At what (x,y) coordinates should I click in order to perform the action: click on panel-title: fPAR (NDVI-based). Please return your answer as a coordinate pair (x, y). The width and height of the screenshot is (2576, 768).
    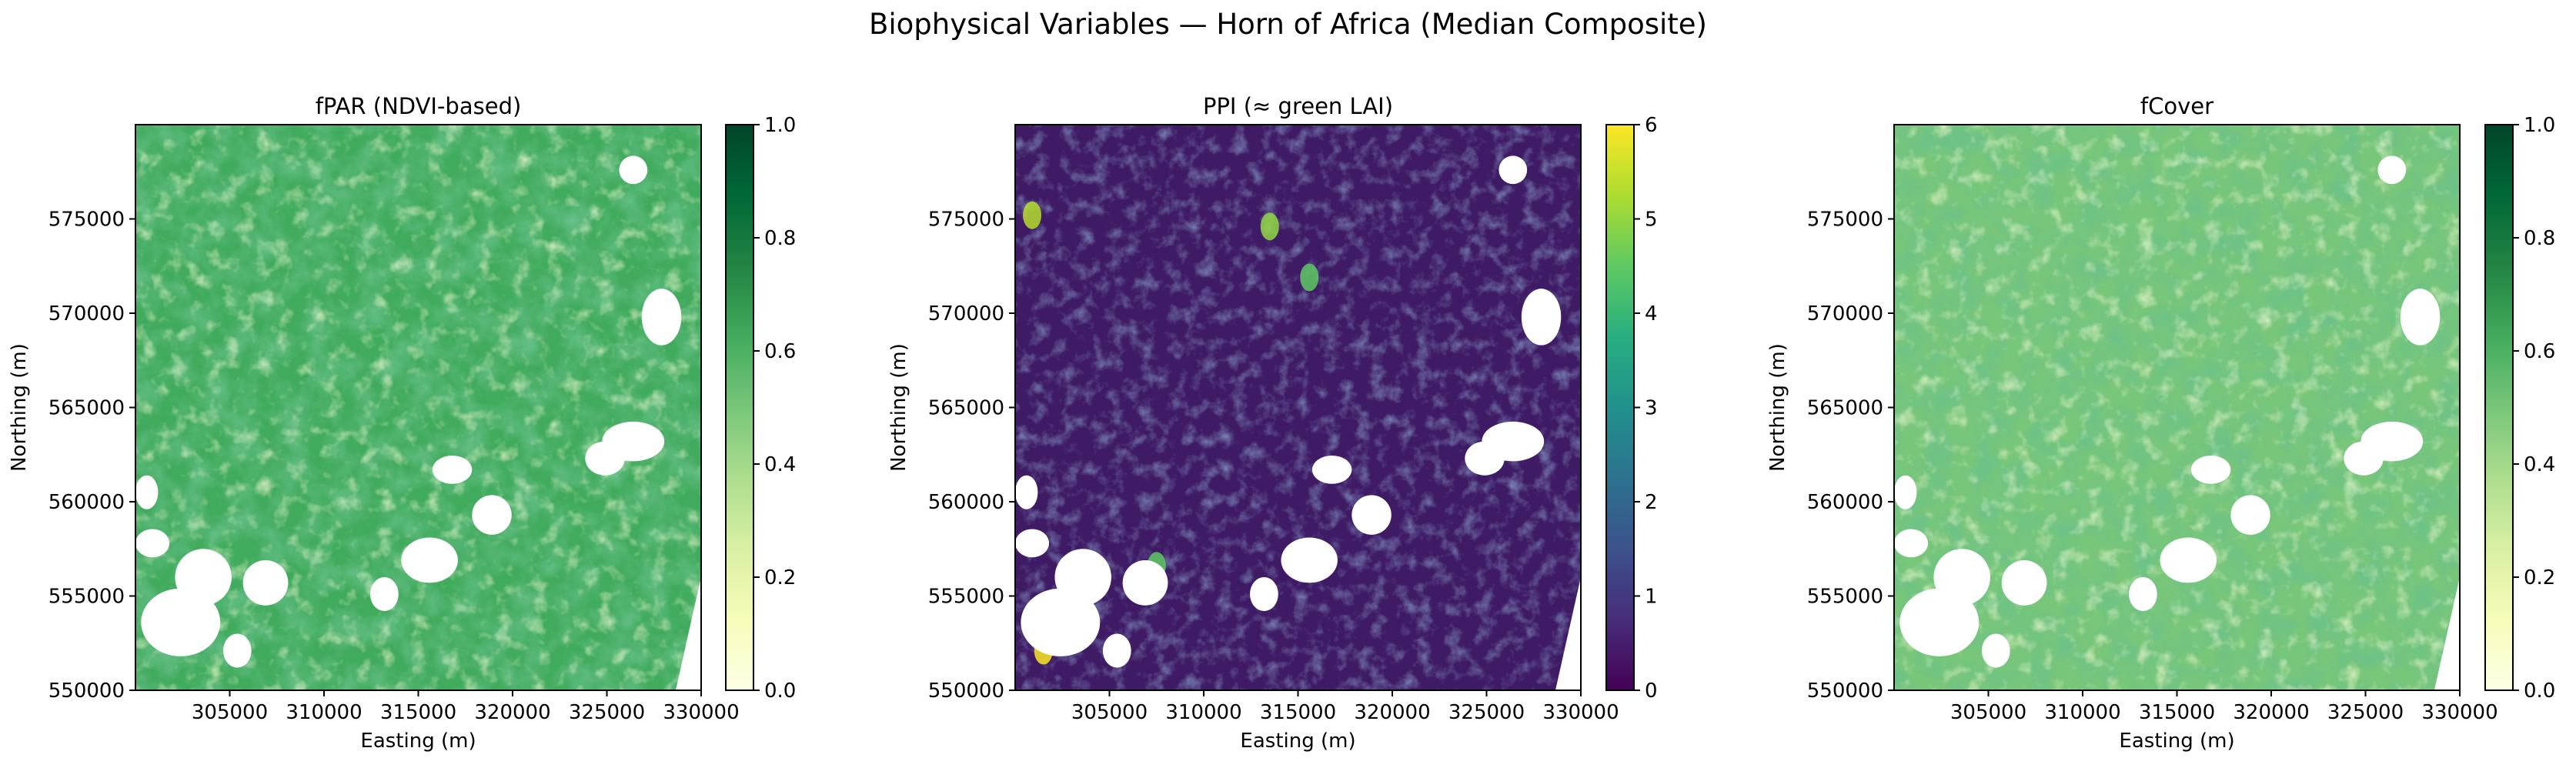
    Looking at the image, I should click on (419, 106).